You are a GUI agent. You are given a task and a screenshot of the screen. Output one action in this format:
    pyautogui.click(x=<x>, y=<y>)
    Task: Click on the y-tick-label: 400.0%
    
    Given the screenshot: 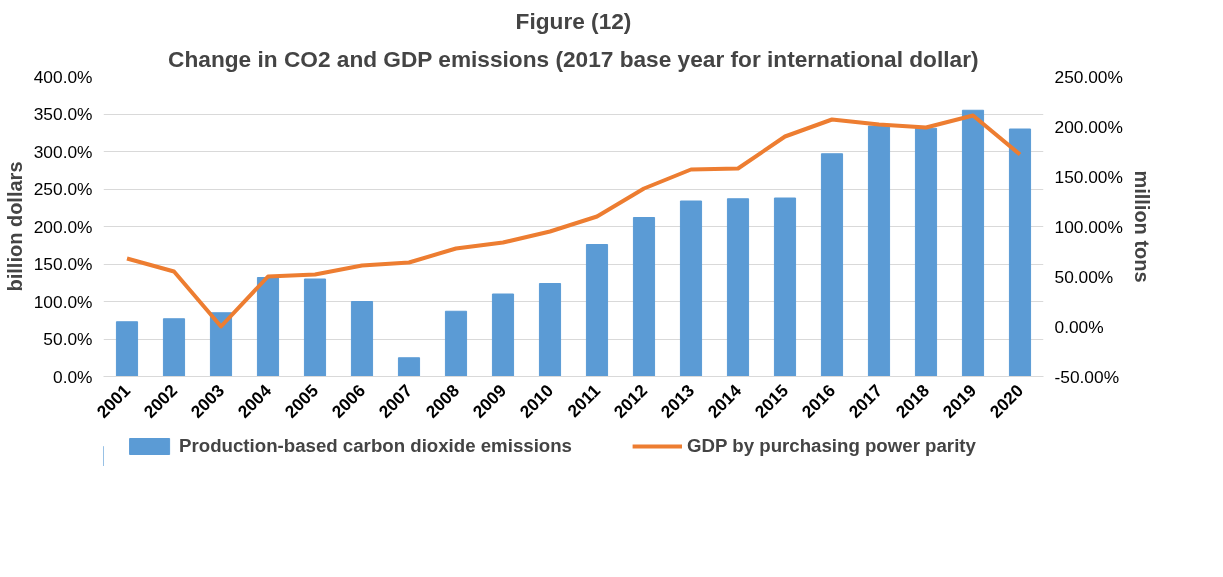 What is the action you would take?
    pyautogui.click(x=63, y=76)
    